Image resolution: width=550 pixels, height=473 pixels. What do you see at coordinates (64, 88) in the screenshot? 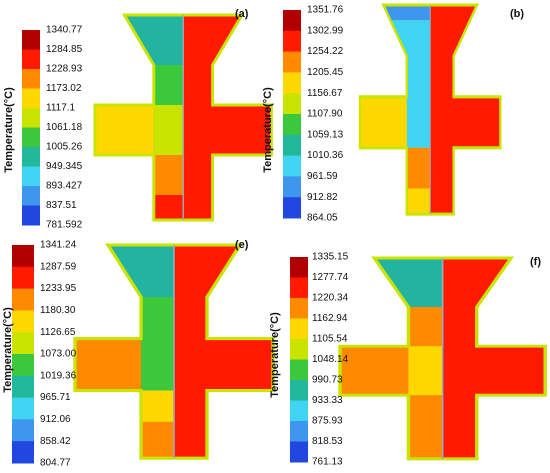
I see `legend-label: 1173.02` at bounding box center [64, 88].